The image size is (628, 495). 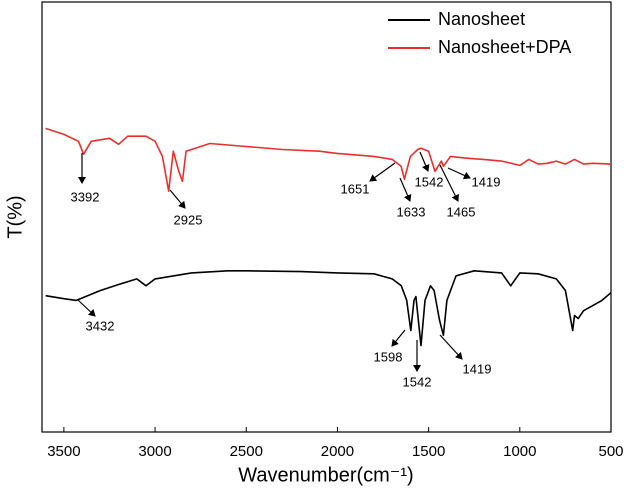 I want to click on annotation-label: 3432, so click(x=100, y=325).